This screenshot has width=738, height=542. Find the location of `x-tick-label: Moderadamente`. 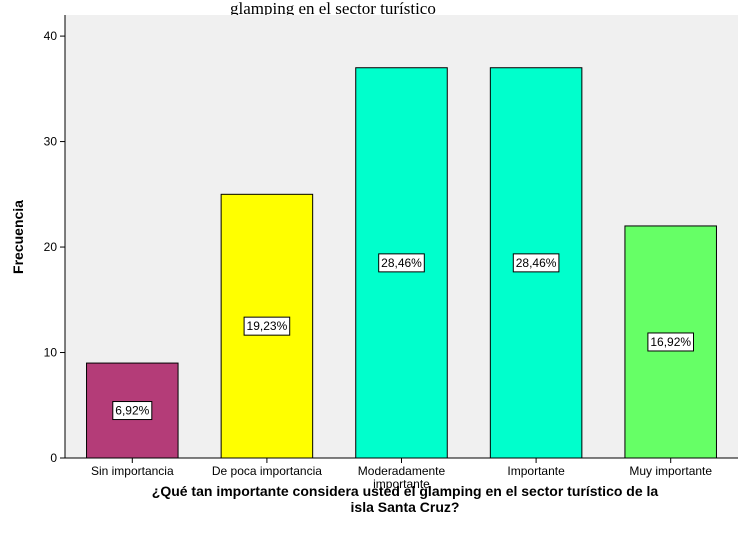

x-tick-label: Moderadamente is located at coordinates (402, 471).